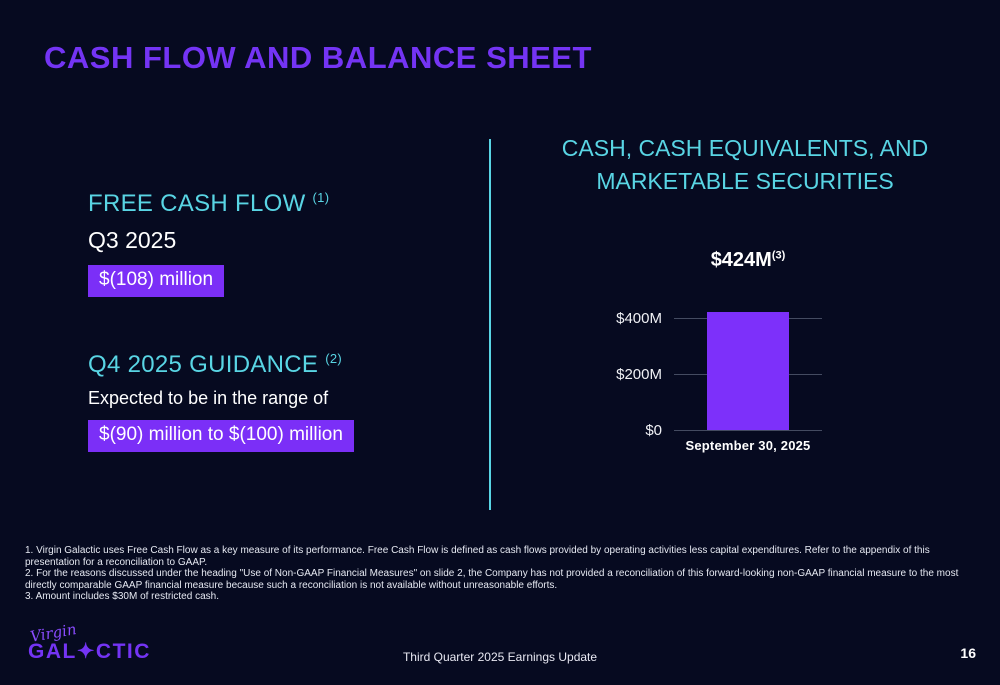 This screenshot has width=1000, height=685. I want to click on free-cash-flow-heading-text: FREE CASH FLOW, so click(197, 203).